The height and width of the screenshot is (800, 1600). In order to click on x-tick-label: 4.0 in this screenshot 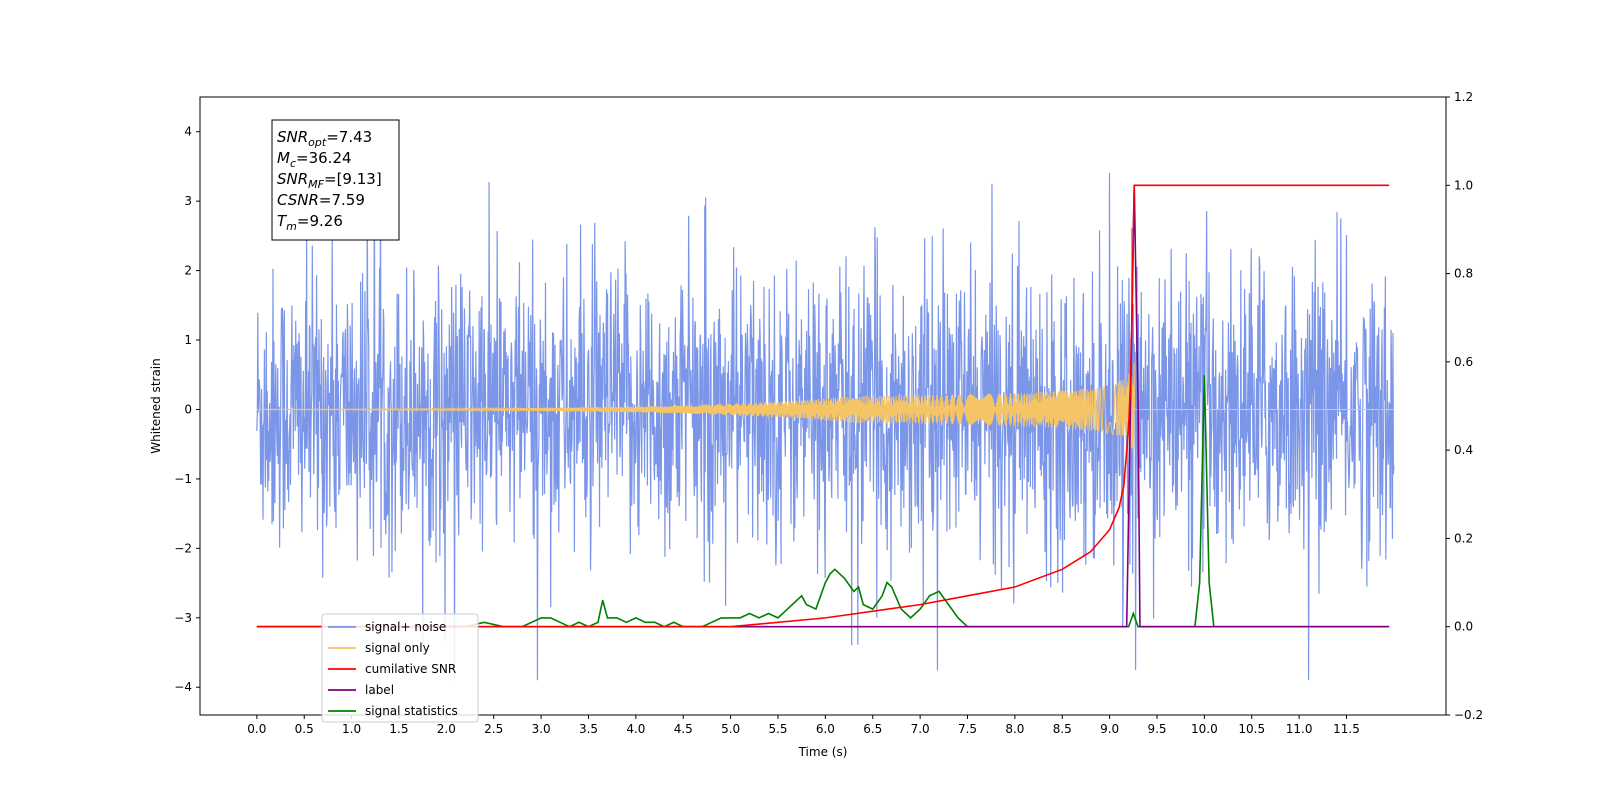, I will do `click(635, 729)`.